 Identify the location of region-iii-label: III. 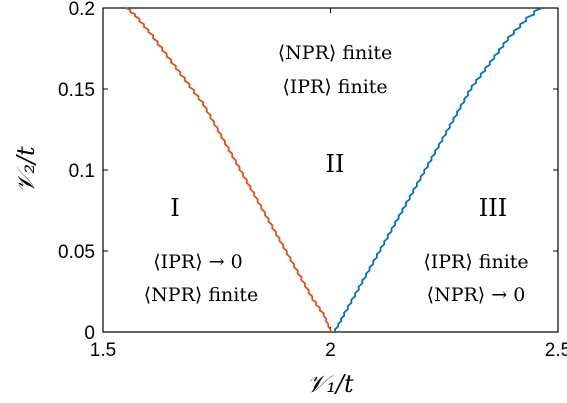
(493, 208).